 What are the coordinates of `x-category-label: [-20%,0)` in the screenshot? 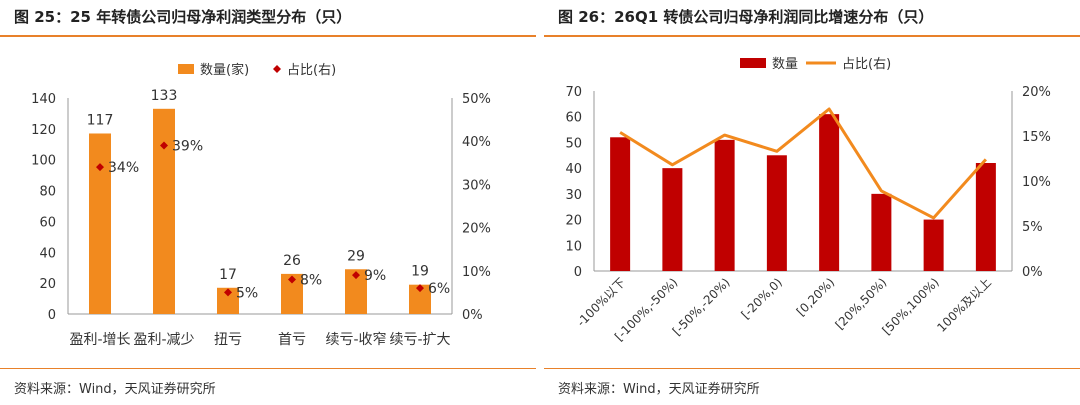 It's located at (761, 298).